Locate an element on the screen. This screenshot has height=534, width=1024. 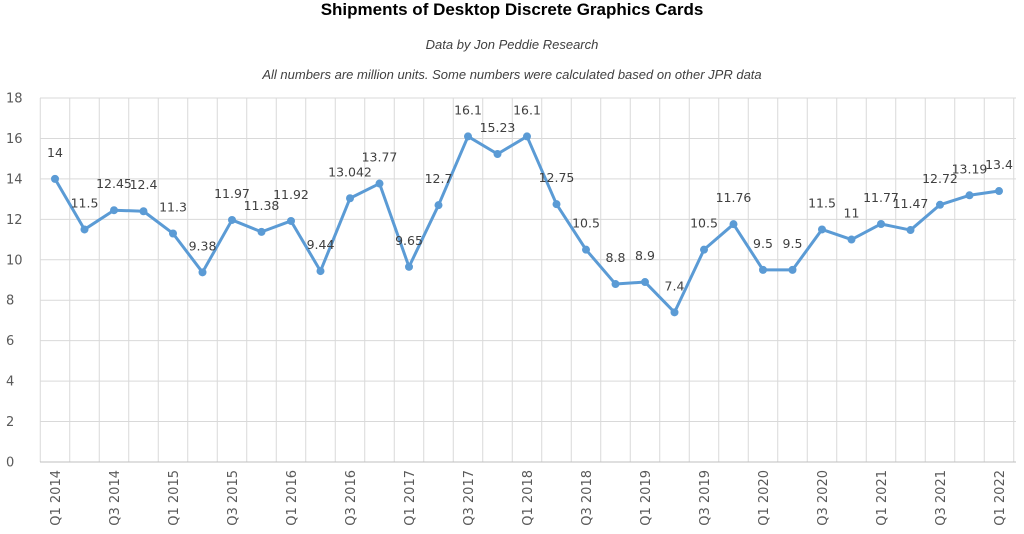
data-label: 11 is located at coordinates (852, 213).